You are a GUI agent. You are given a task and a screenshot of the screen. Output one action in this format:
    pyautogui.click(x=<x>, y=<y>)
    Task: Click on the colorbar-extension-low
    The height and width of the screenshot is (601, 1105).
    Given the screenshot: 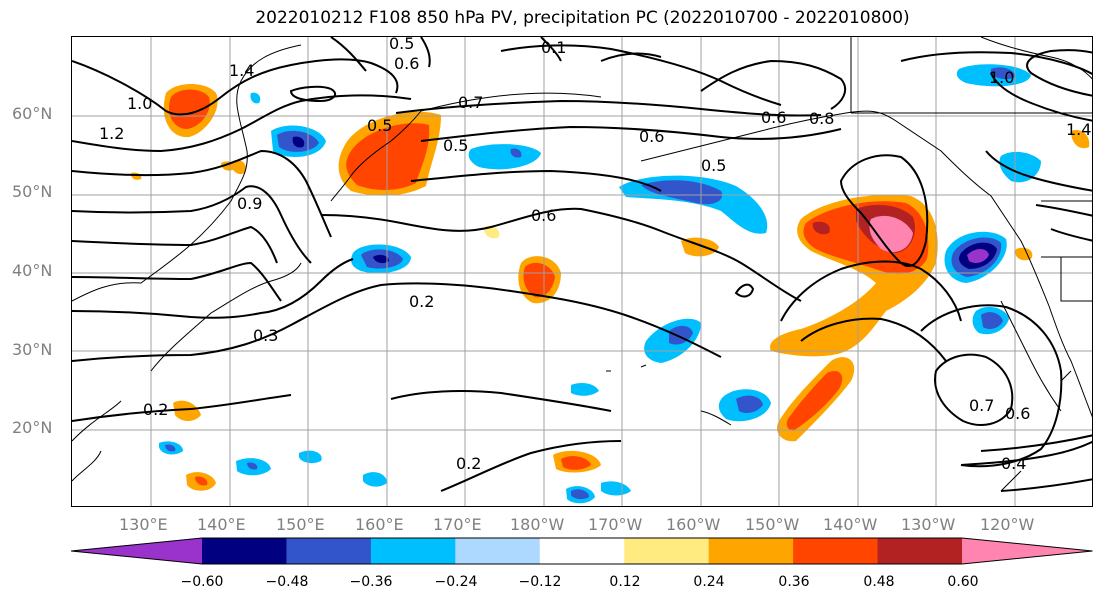 What is the action you would take?
    pyautogui.click(x=136, y=551)
    